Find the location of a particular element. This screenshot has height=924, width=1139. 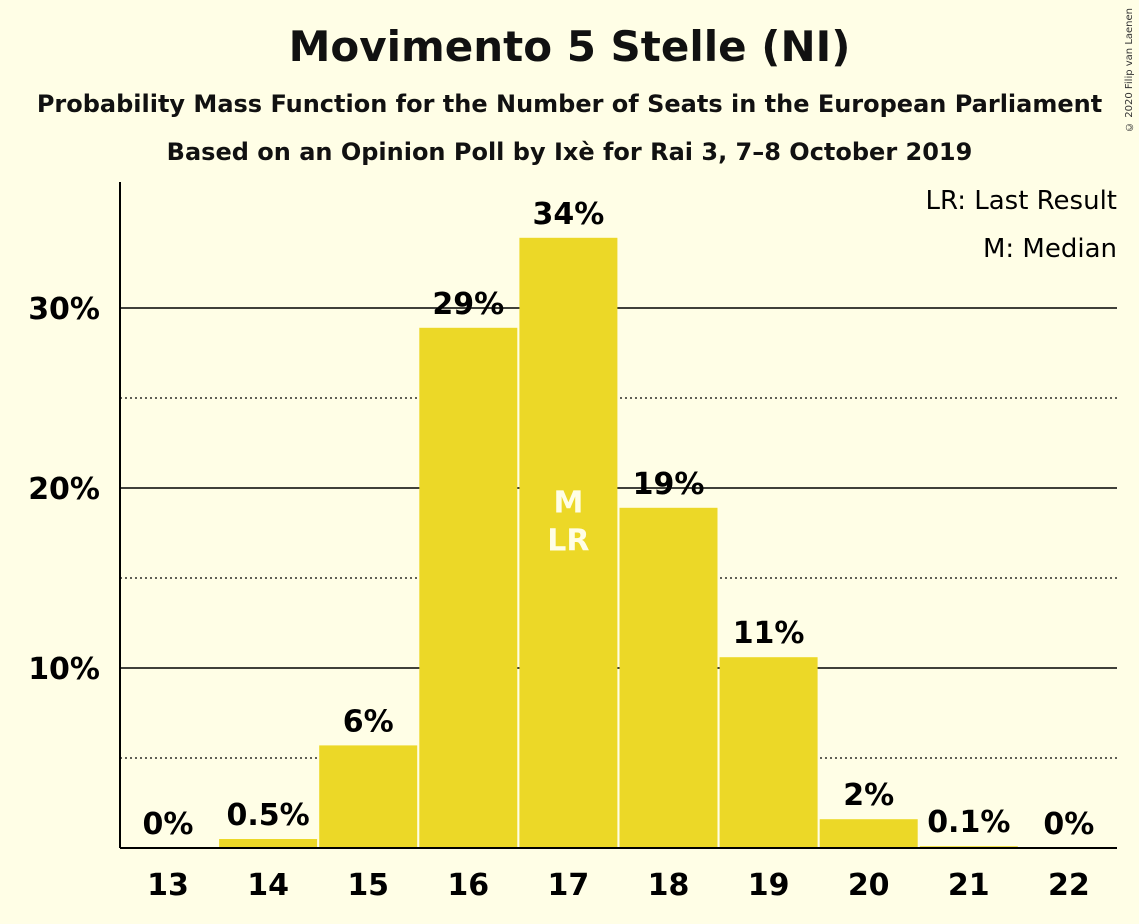

x-tick-label: 13 is located at coordinates (168, 885).